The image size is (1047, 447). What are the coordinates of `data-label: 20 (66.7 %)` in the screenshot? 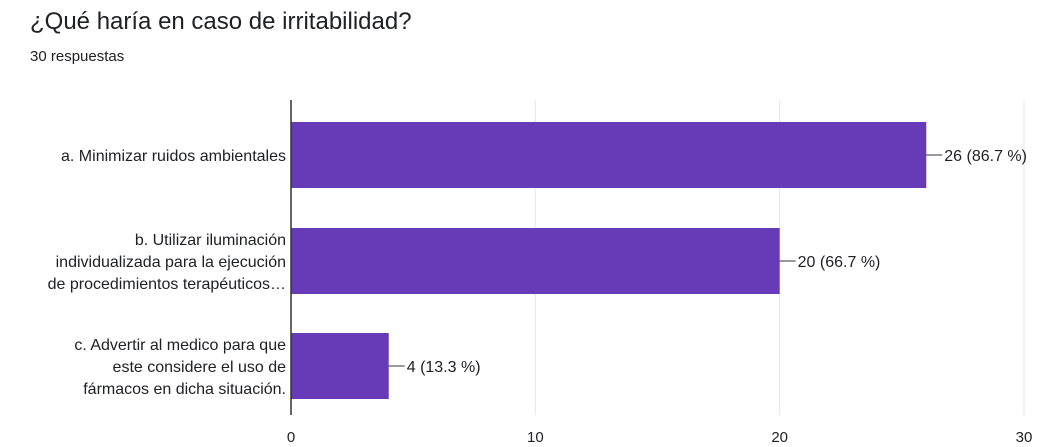 It's located at (839, 262).